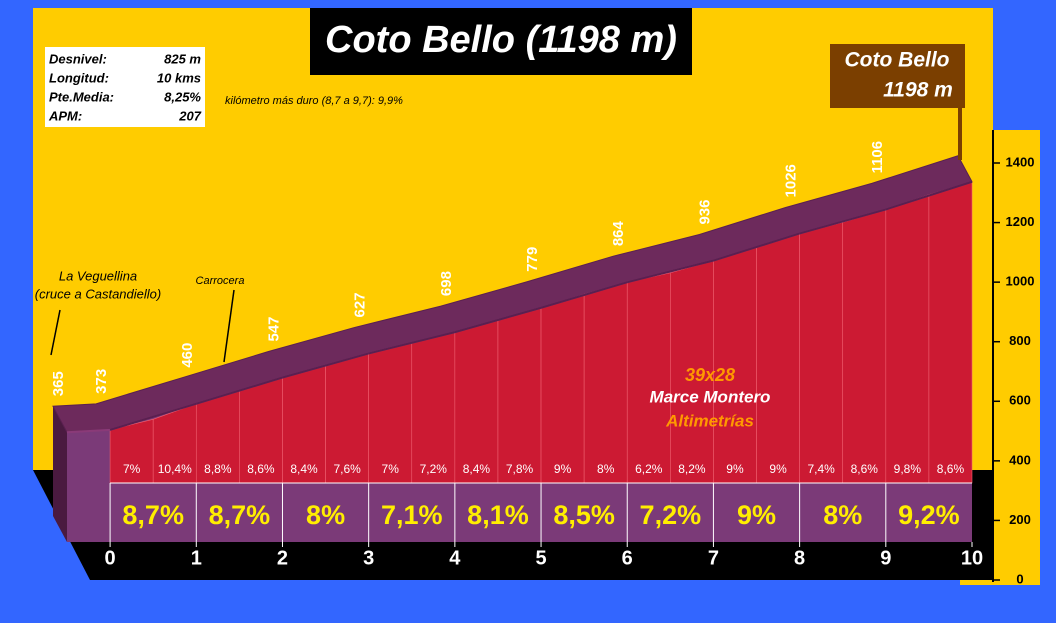 This screenshot has width=1056, height=623. What do you see at coordinates (182, 58) in the screenshot?
I see `stat-value: 825 m` at bounding box center [182, 58].